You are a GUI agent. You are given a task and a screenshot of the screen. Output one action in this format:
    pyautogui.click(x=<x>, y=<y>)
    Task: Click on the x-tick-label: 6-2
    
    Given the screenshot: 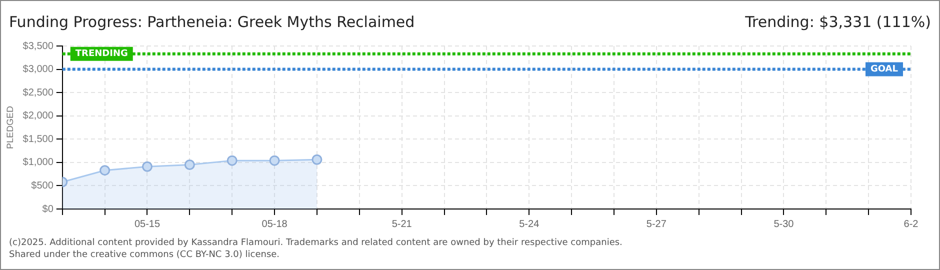 What is the action you would take?
    pyautogui.click(x=911, y=224)
    